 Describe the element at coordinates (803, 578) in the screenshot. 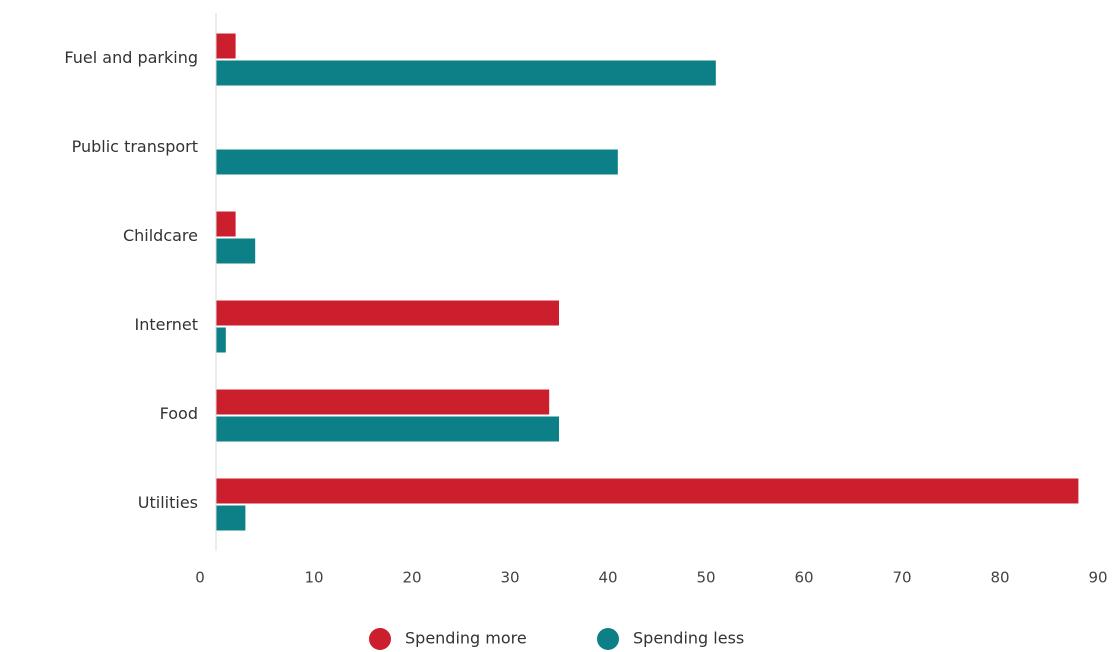

I see `x-tick-label-60: 60` at that location.